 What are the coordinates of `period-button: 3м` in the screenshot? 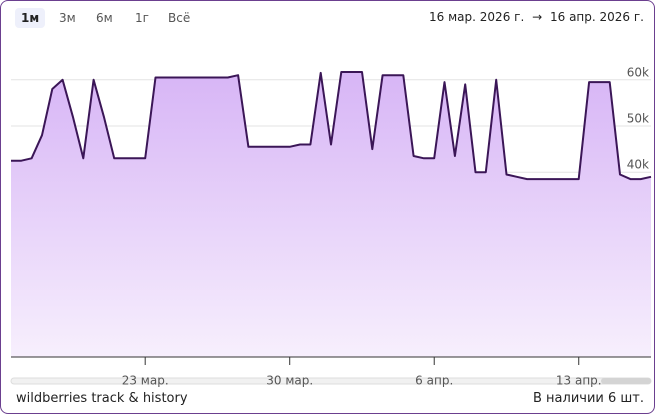 It's located at (67, 18).